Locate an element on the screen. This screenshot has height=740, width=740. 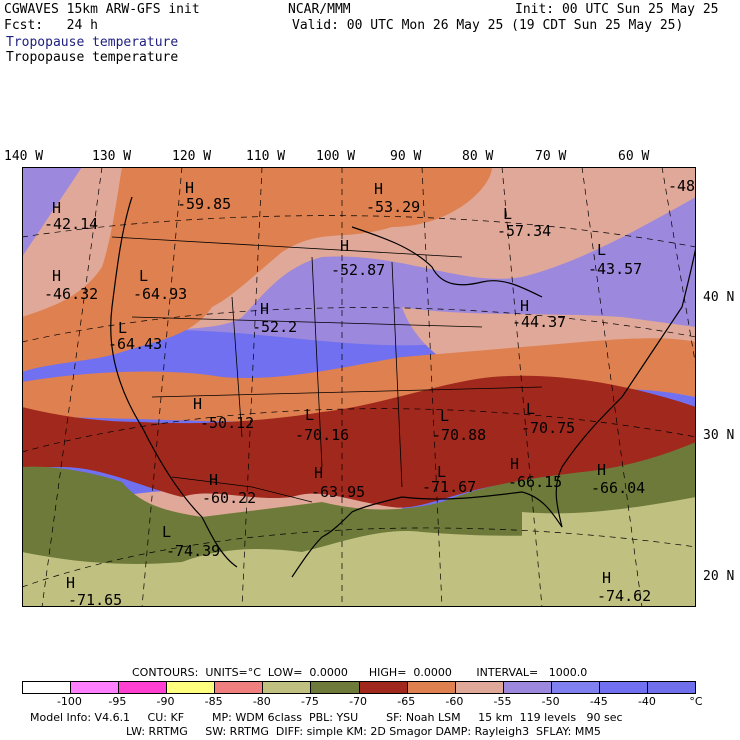
state-line-a is located at coordinates (237, 367).